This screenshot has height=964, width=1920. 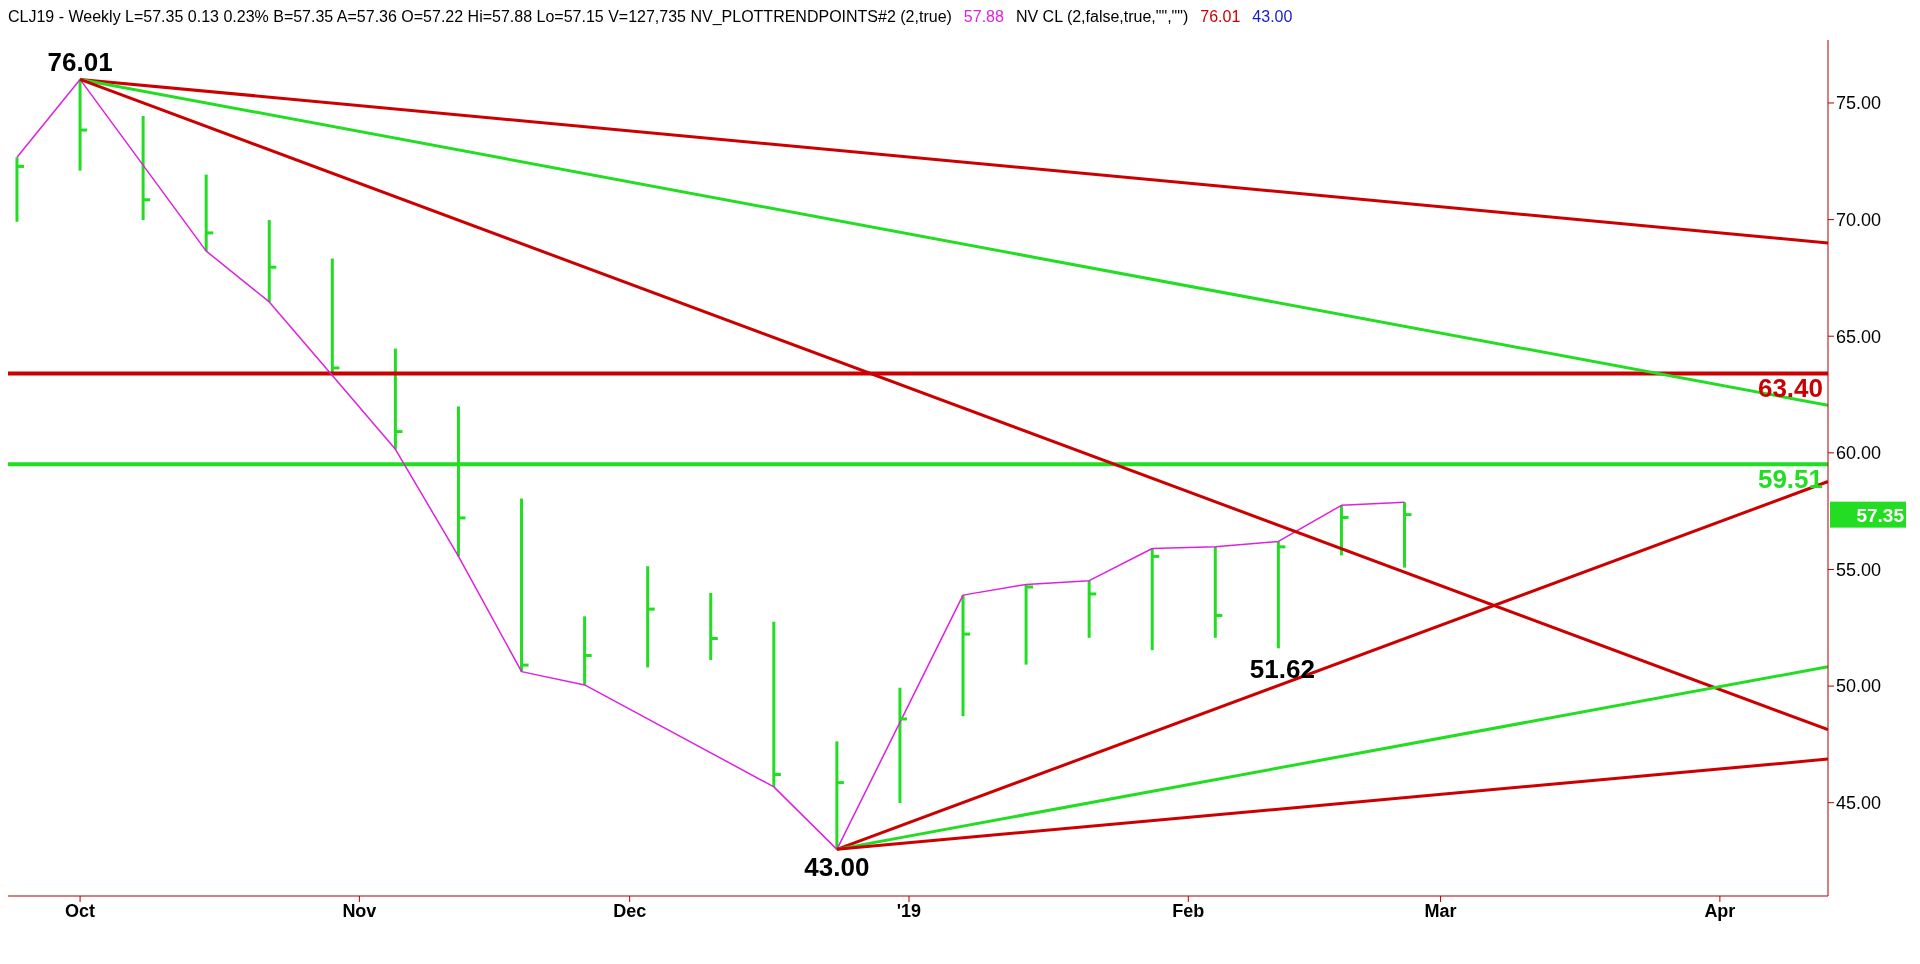 I want to click on ref-line-label: 63.40, so click(x=1790, y=388).